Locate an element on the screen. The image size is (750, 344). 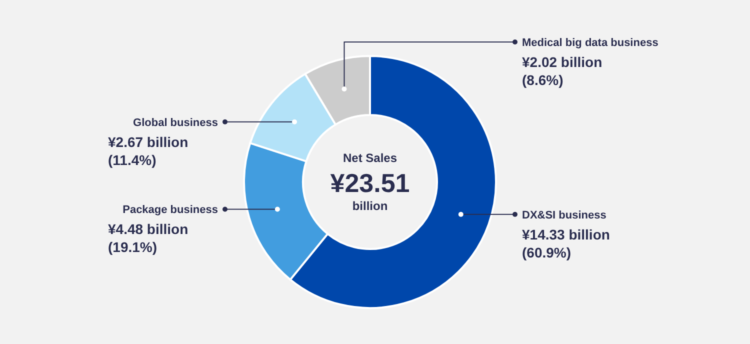
text: ¥23.51 is located at coordinates (370, 183).